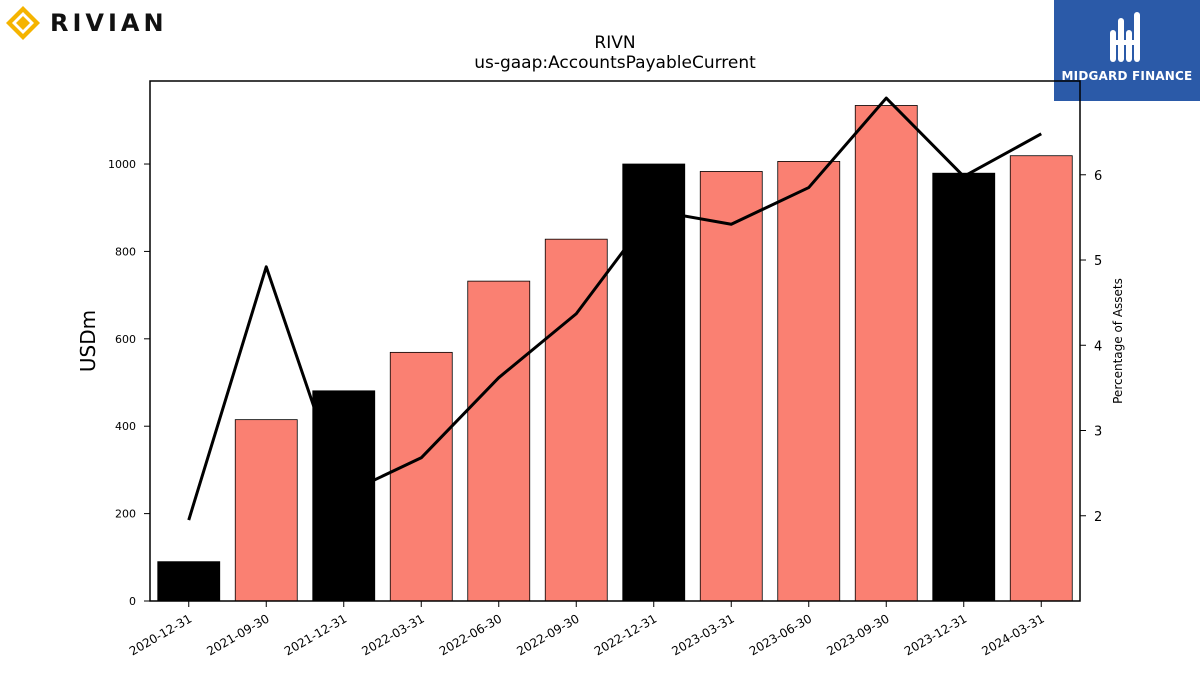  Describe the element at coordinates (470, 634) in the screenshot. I see `x-tick-label: 2022-06-30` at that location.